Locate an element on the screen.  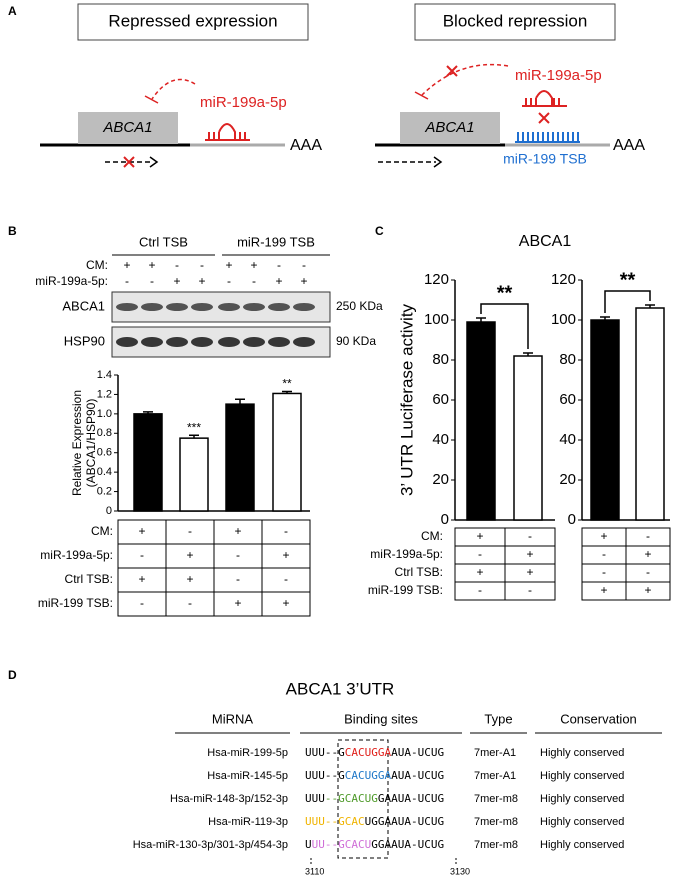
y-axis-label: Relative Expression is located at coordinates (77, 443).